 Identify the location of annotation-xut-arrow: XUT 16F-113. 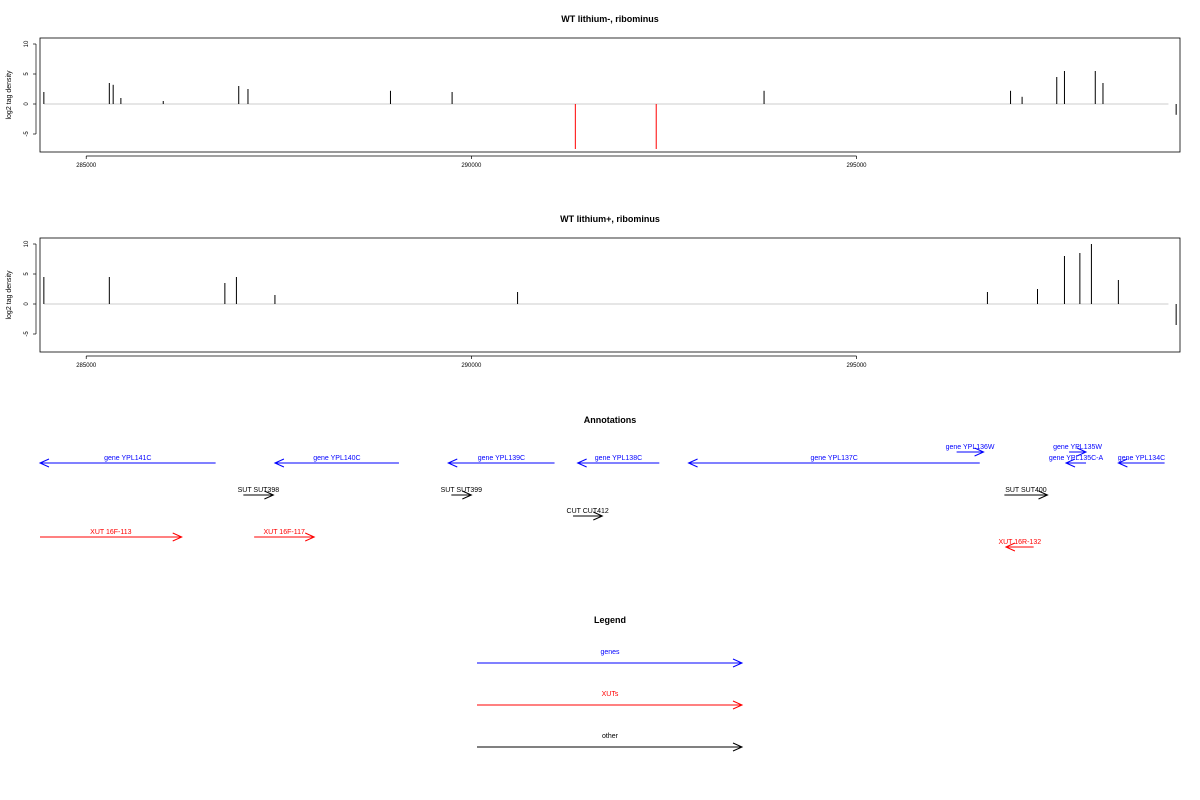
(111, 535).